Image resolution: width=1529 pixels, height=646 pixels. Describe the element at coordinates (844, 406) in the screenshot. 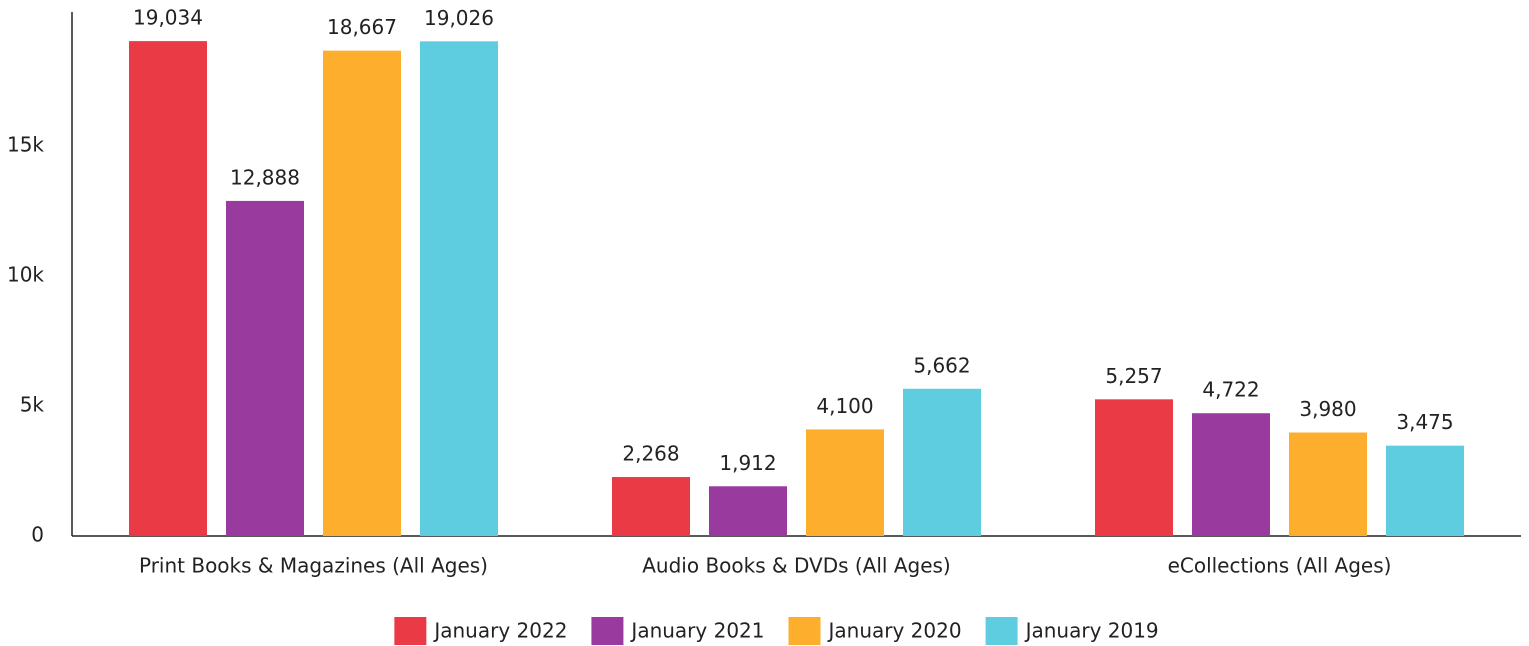

I see `data-label: 4,100` at that location.